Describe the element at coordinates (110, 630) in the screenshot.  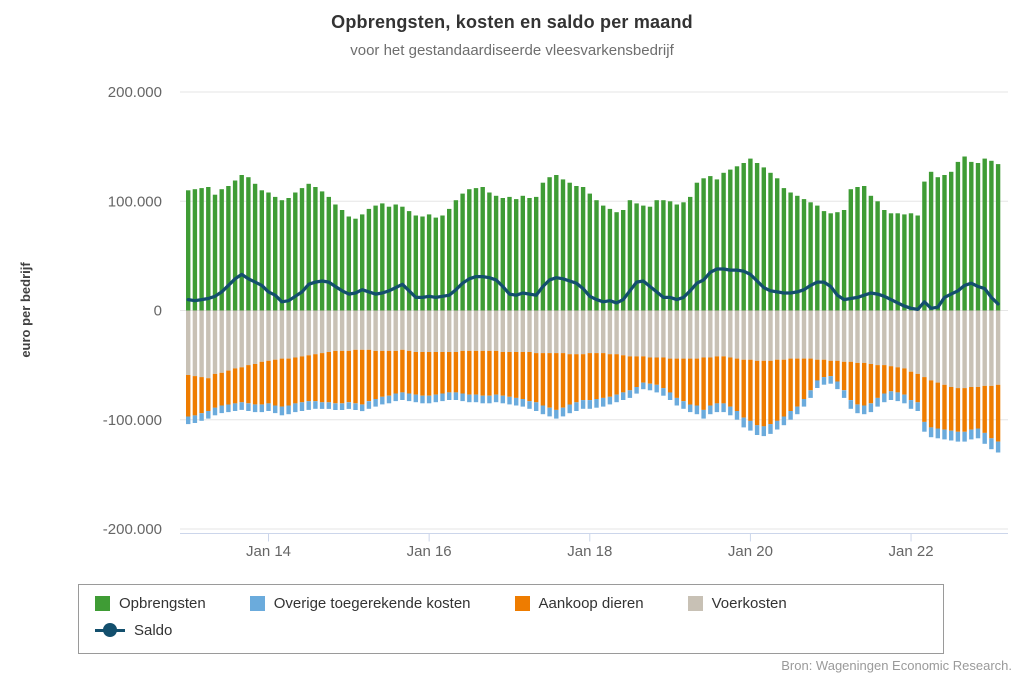
I see `saldo-line-marker-icon` at that location.